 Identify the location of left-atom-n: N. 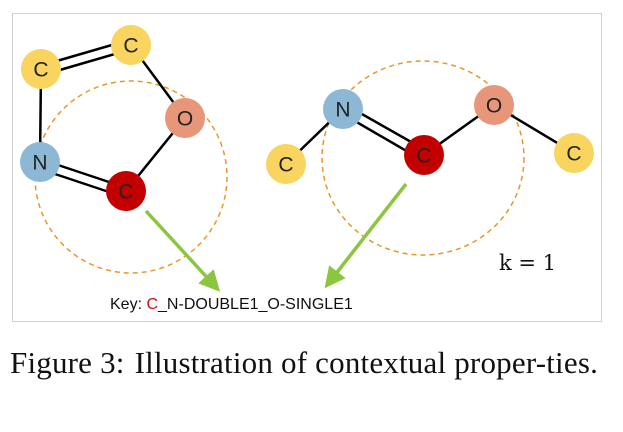
(40, 162).